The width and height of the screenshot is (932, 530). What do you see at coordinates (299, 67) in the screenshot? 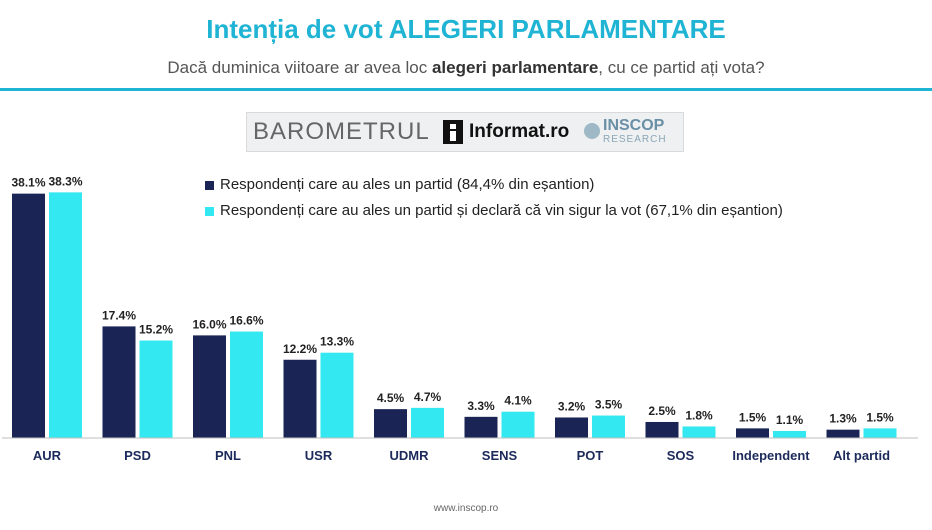
I see `subtitle-pre: Dacă duminica viitoare ar avea loc` at bounding box center [299, 67].